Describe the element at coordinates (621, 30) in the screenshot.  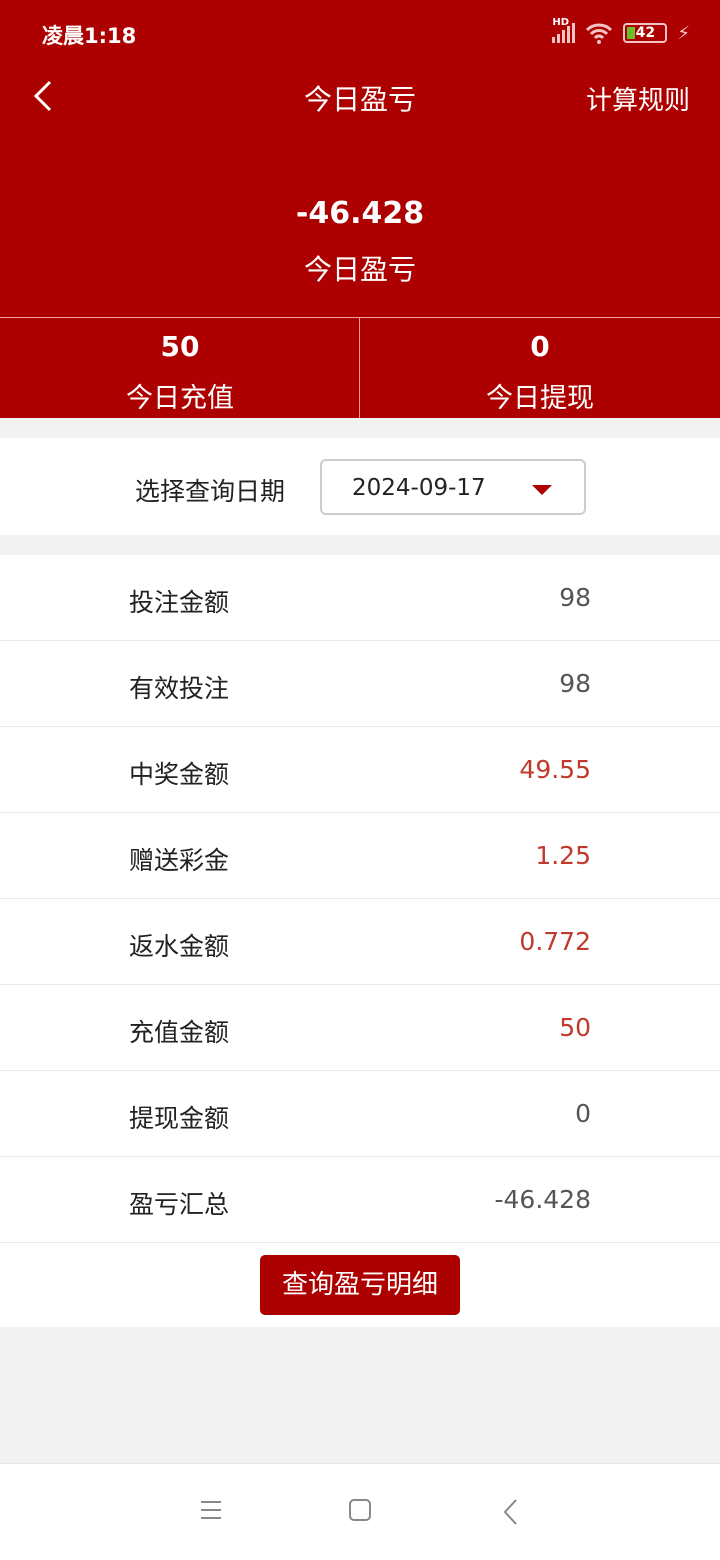
I see `status-icons: HD 42 ⚡` at that location.